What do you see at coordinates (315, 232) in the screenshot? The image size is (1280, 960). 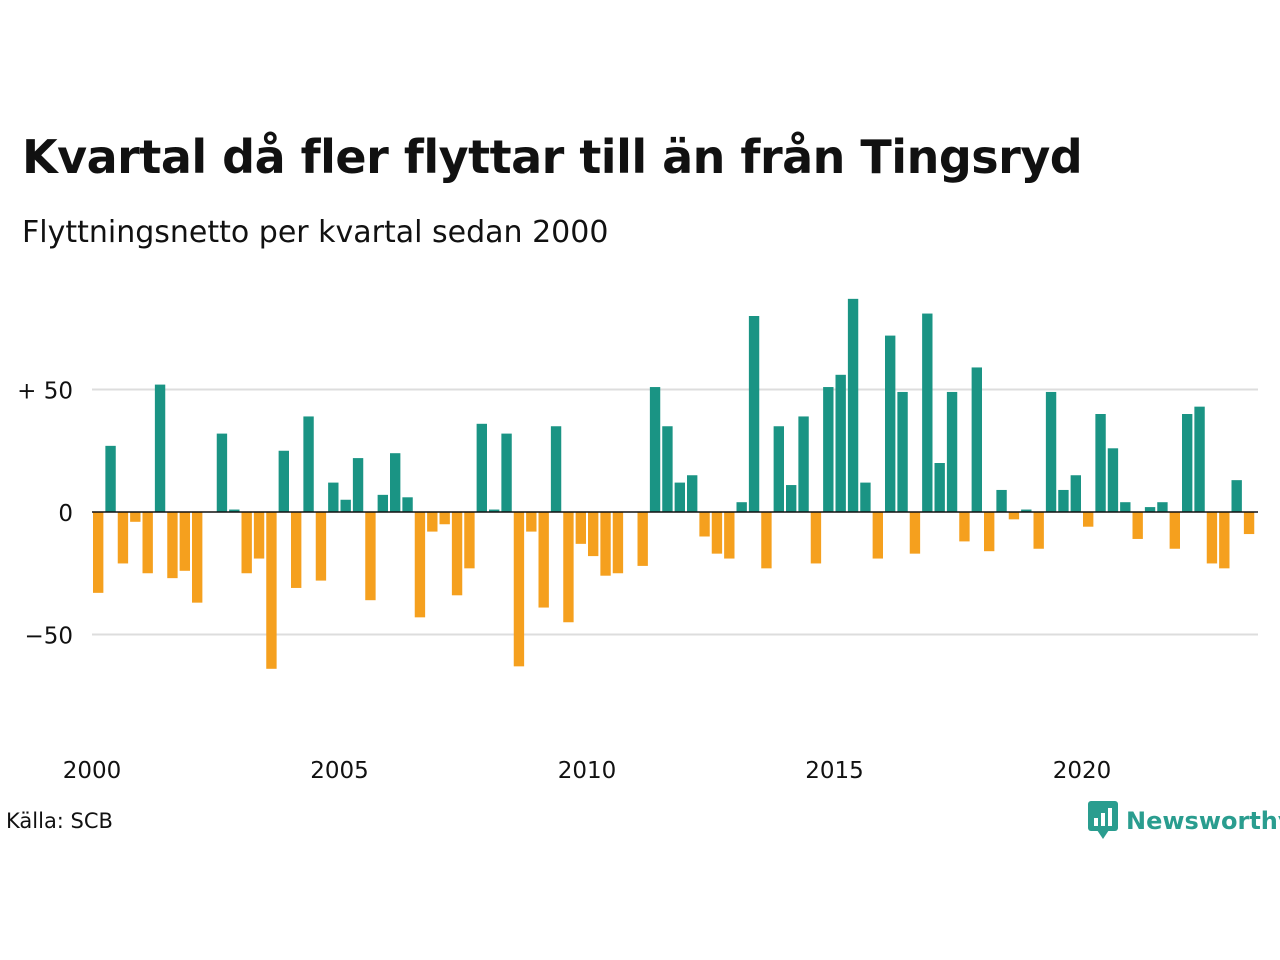 I see `chart-subtitle: Flyttningsnetto per kvartal sedan 2000` at bounding box center [315, 232].